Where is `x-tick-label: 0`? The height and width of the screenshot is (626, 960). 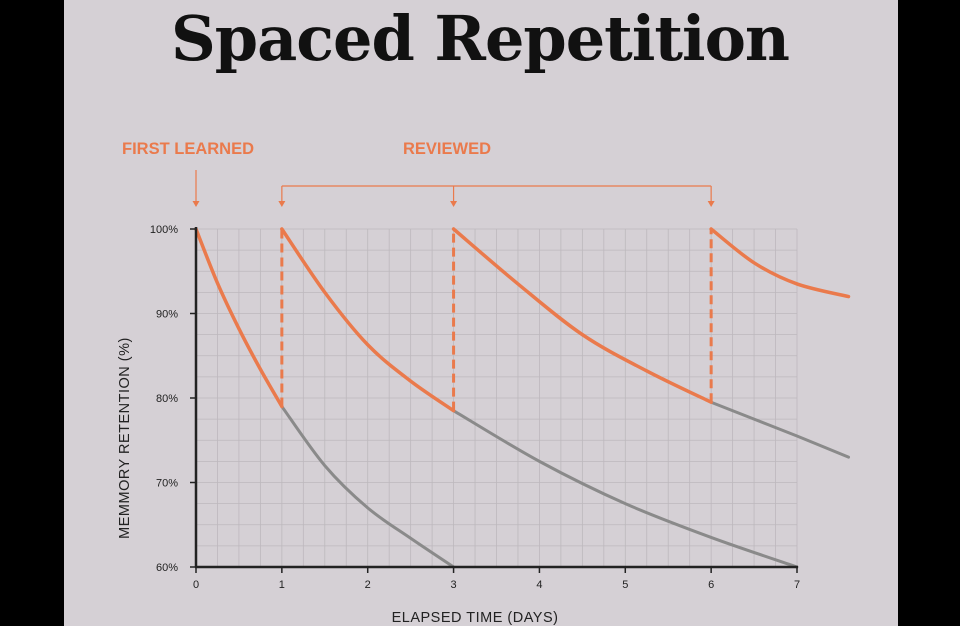 x-tick-label: 0 is located at coordinates (196, 585).